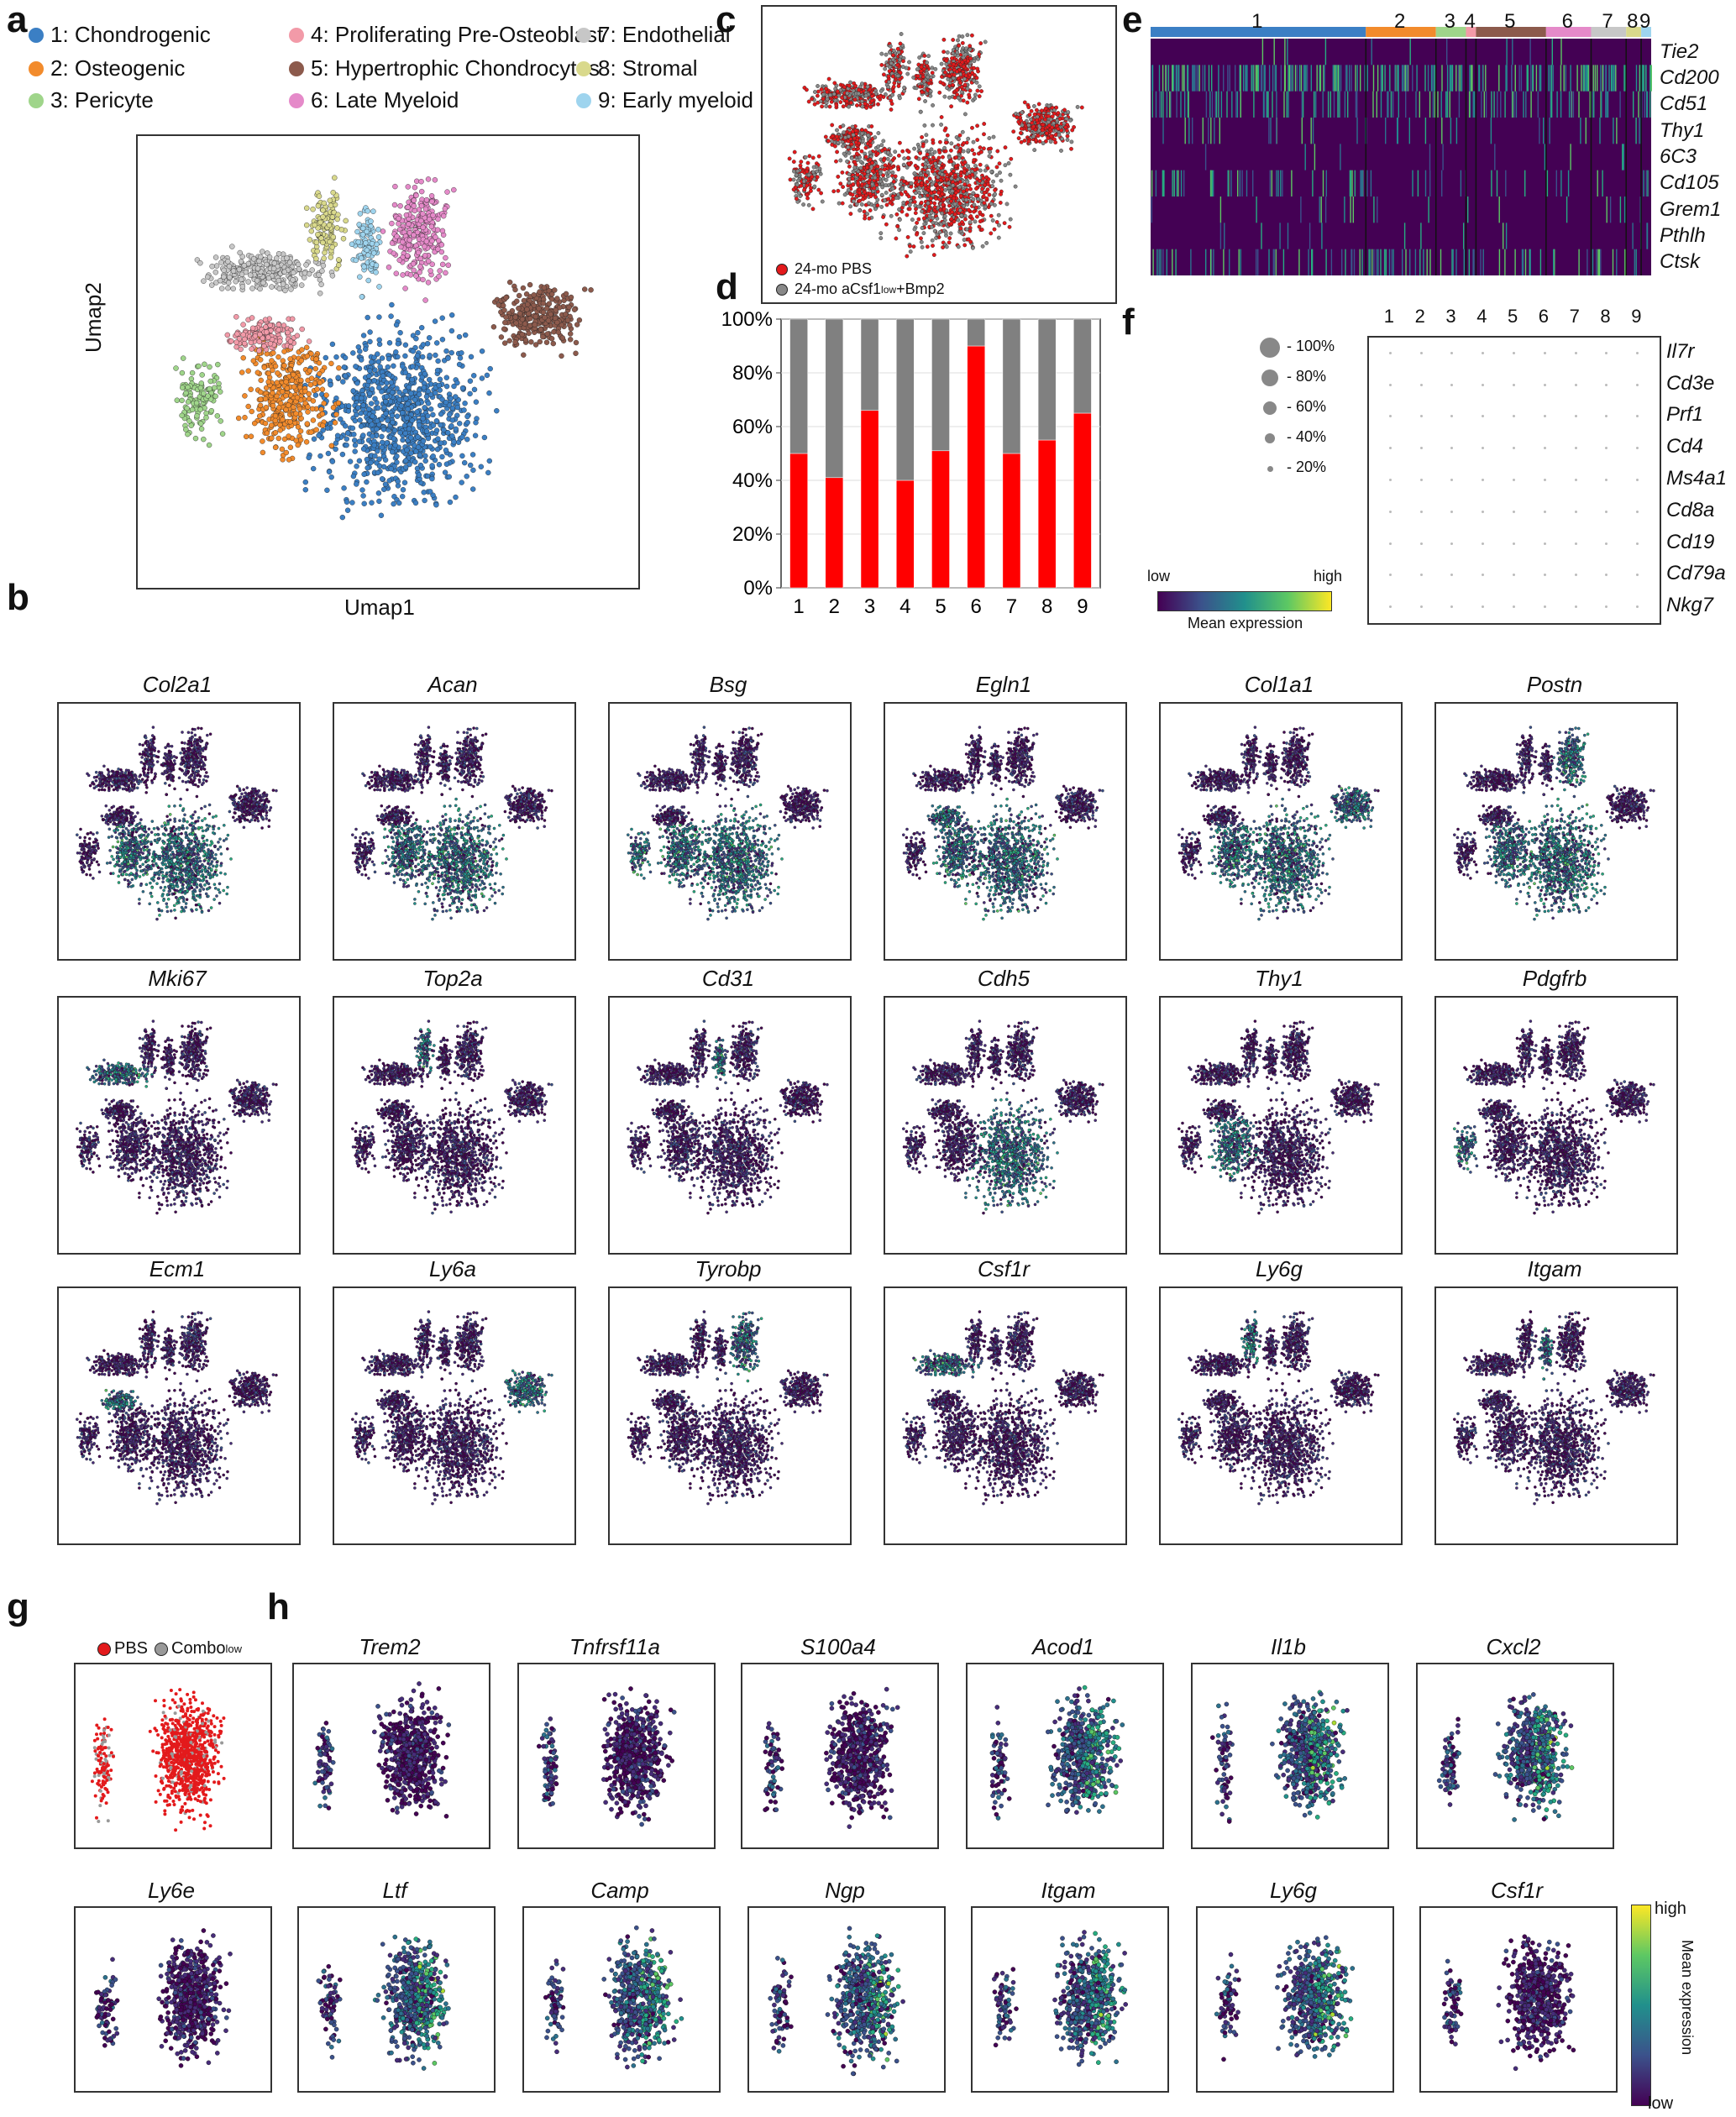 The height and width of the screenshot is (2117, 1736). What do you see at coordinates (385, 100) in the screenshot?
I see `cluster-legend-label: 6: Late Myeloid` at bounding box center [385, 100].